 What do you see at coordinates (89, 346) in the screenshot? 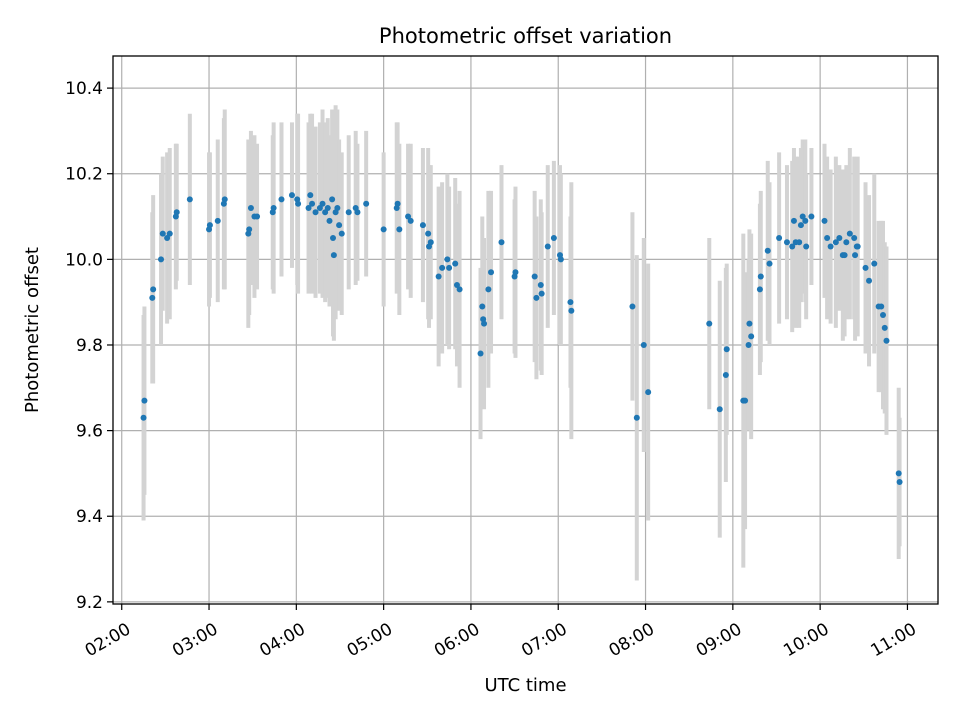
I see `y-tick-label: 9.8` at bounding box center [89, 346].